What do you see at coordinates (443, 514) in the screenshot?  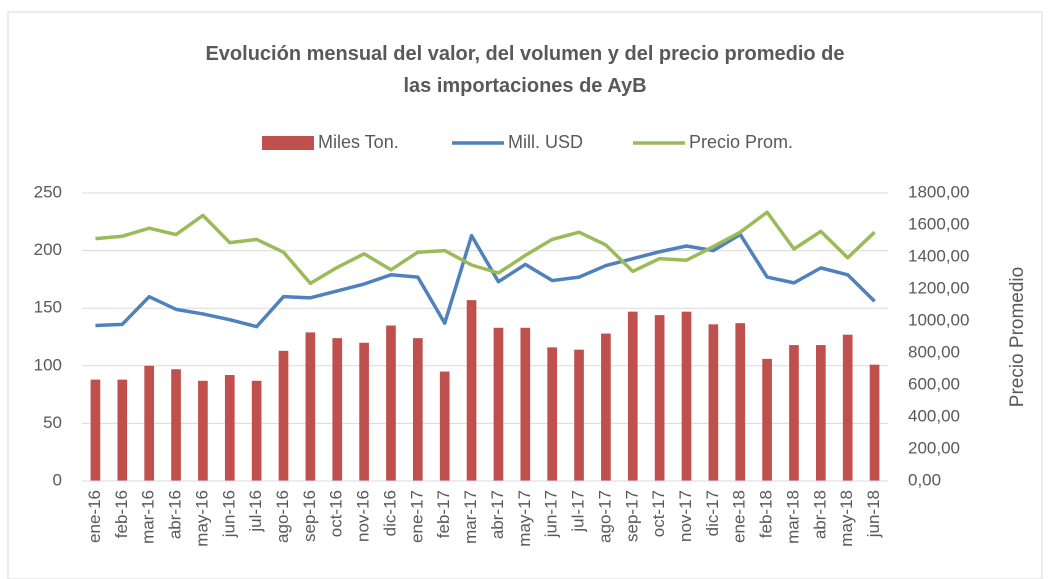 I see `x-tick-label: feb-17` at bounding box center [443, 514].